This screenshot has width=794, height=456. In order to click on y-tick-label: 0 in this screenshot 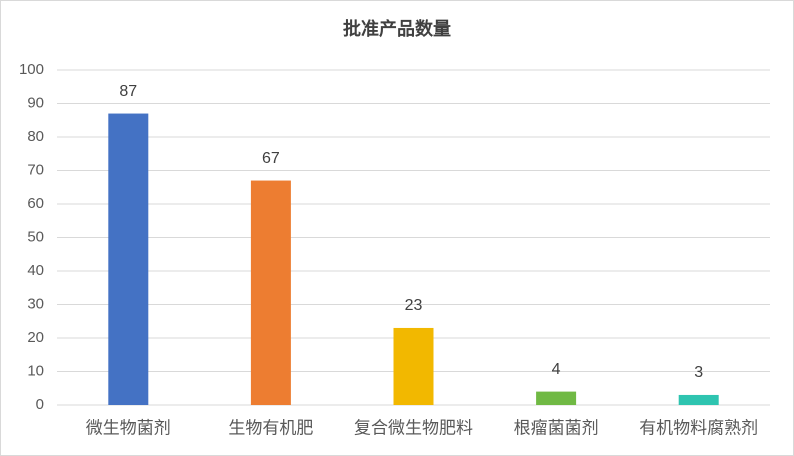, I will do `click(40, 404)`.